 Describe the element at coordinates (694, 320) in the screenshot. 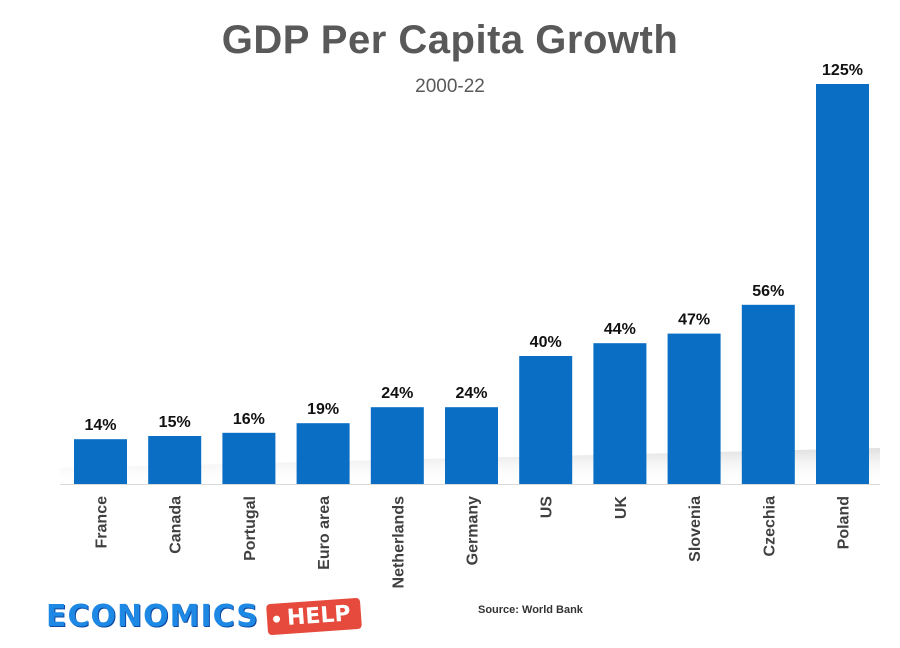

I see `data-label: 47%` at that location.